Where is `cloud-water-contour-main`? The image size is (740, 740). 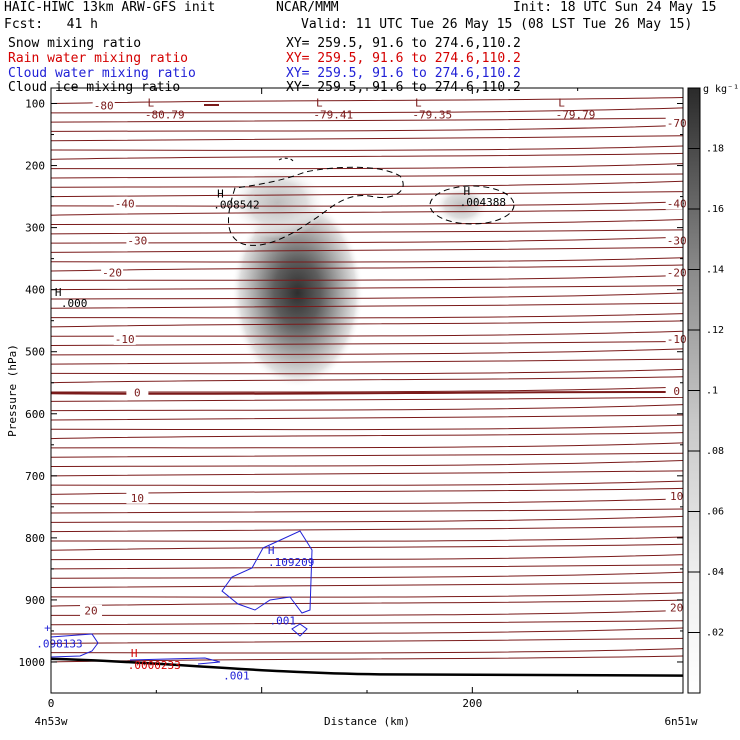
cloud-water-contour-main is located at coordinates (267, 572).